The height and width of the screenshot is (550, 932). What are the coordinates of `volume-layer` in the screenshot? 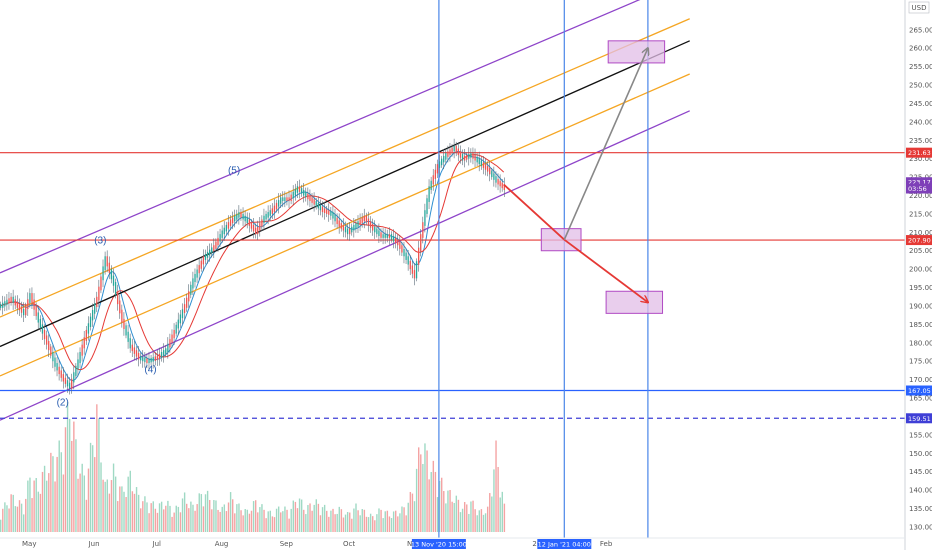 It's located at (253, 467).